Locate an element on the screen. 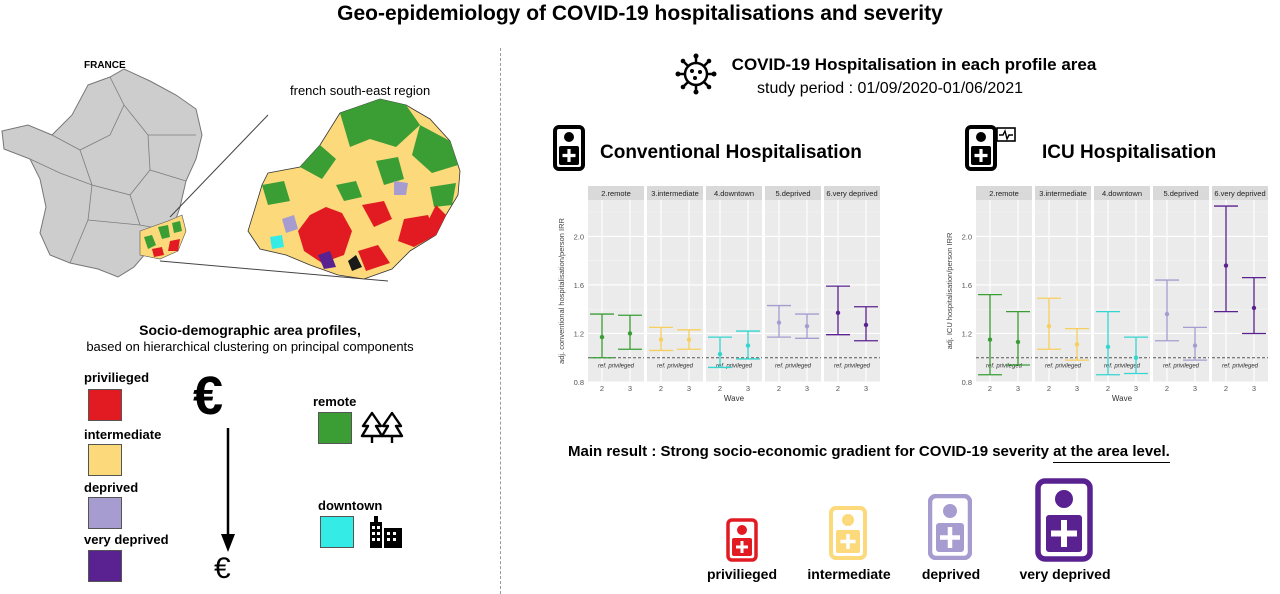 The height and width of the screenshot is (594, 1280). legend-label-deprived: deprived is located at coordinates (111, 487).